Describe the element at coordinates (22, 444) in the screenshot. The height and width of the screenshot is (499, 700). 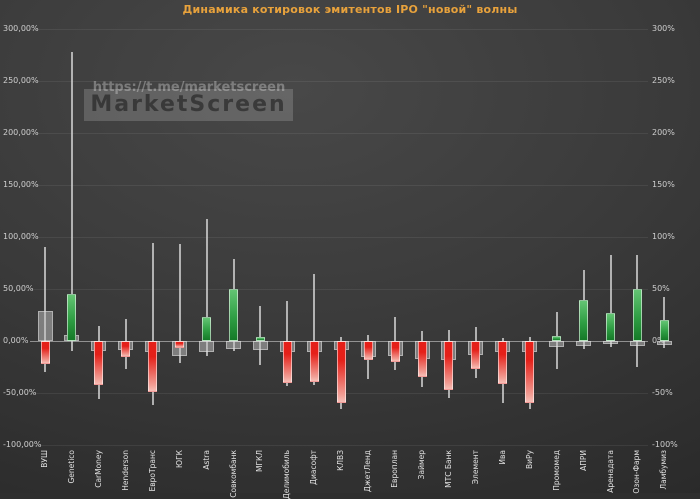
I see `y-axis-label-left: -100,00%` at that location.